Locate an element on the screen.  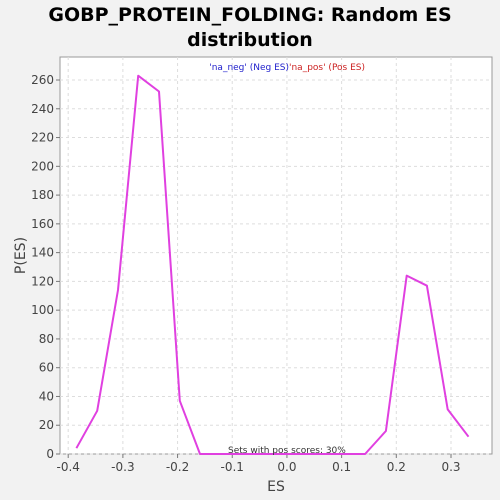
x-tick-label: -0.4 is located at coordinates (67, 467).